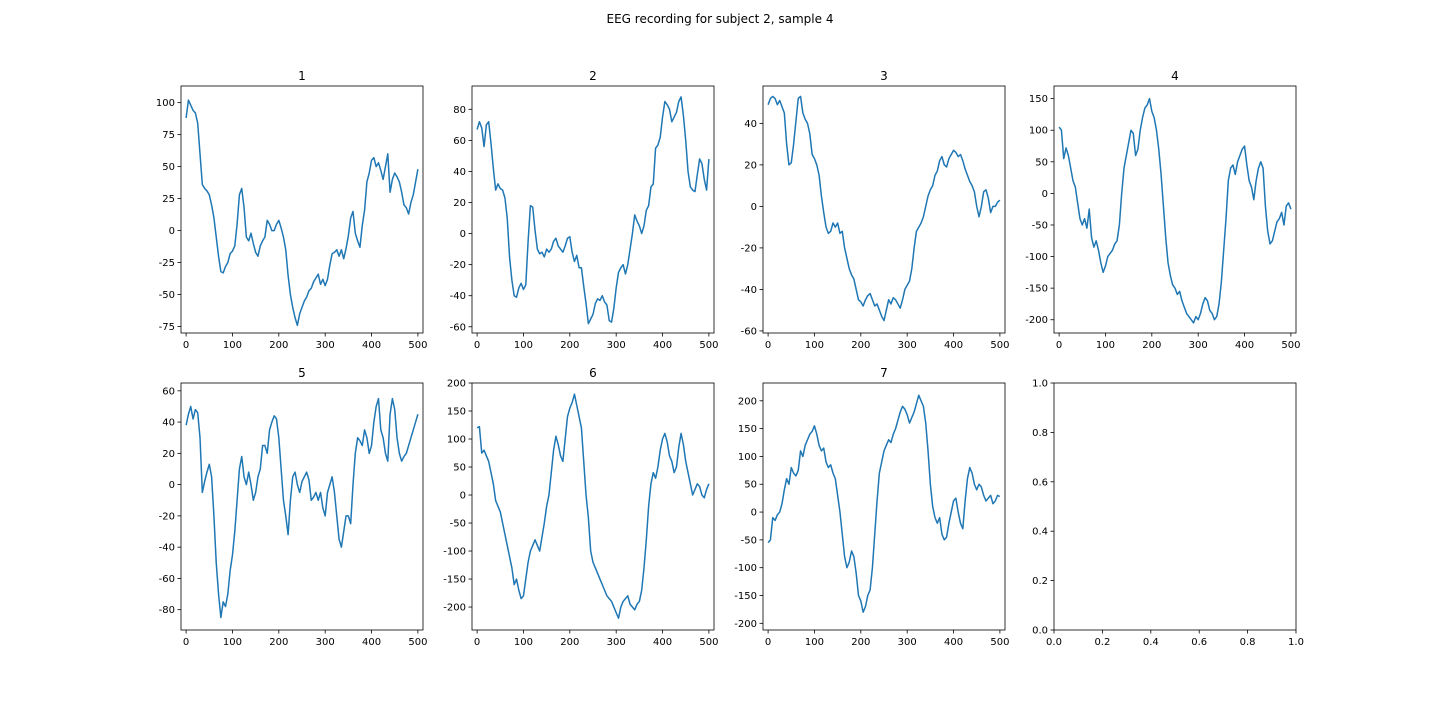  What do you see at coordinates (168, 199) in the screenshot?
I see `y-tick-label: 25` at bounding box center [168, 199].